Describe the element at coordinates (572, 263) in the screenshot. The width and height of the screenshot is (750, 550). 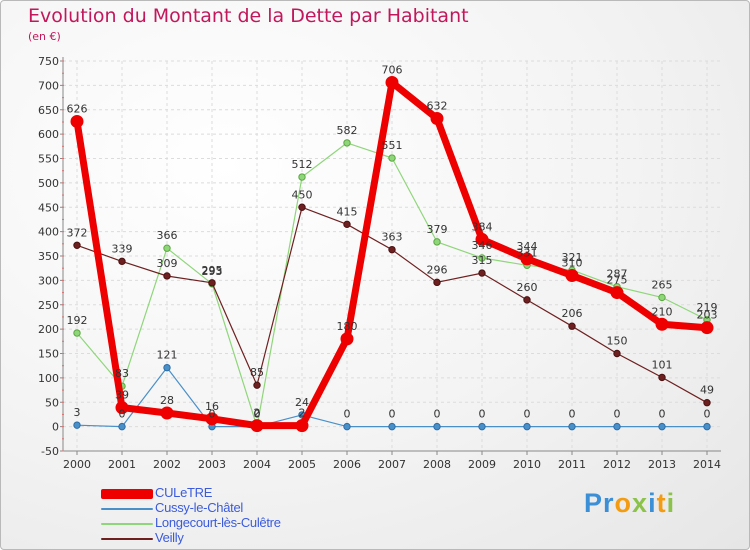
I see `data-label-culetre: 310` at that location.